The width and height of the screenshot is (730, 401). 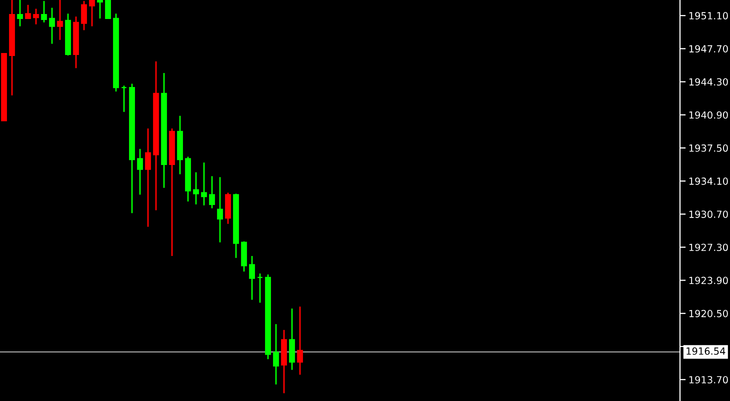 I want to click on y-tick-label: 1923.90, so click(x=708, y=280).